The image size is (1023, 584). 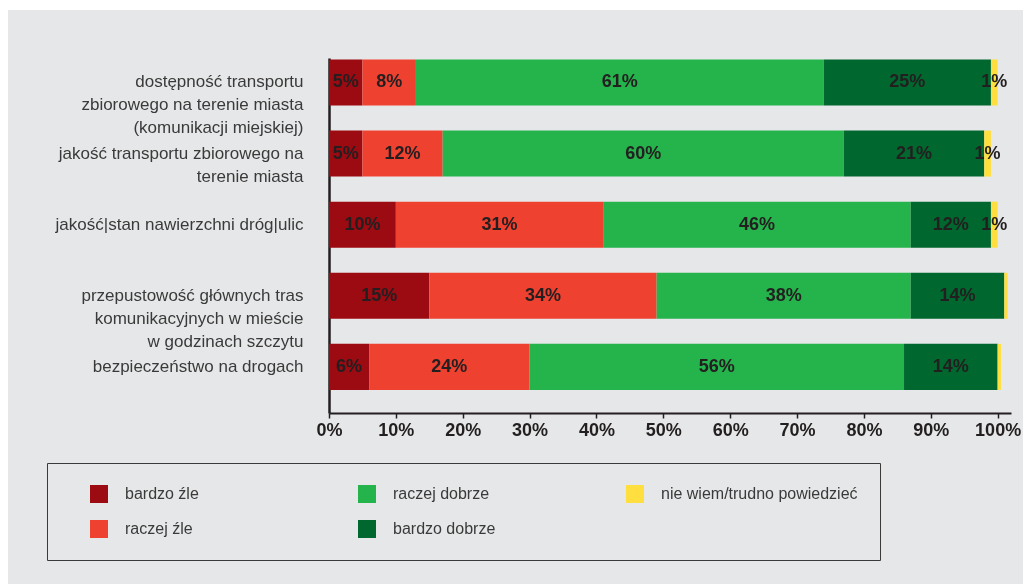 I want to click on data-label: 10%, so click(x=362, y=223).